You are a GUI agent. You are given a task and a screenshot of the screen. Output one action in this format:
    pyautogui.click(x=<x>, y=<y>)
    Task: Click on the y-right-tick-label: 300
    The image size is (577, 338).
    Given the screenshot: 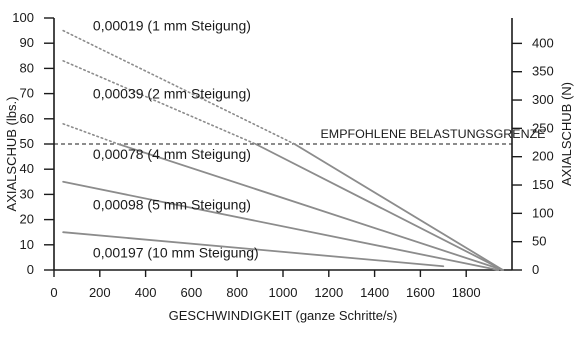 What is the action you would take?
    pyautogui.click(x=543, y=99)
    